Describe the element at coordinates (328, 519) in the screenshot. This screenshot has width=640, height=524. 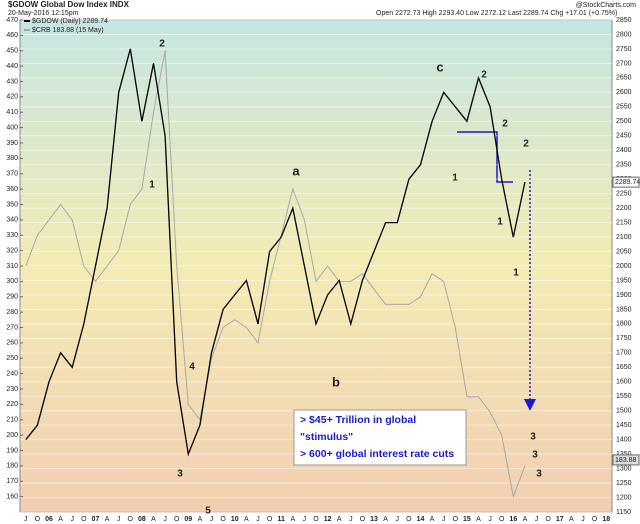
I see `x-tick-label: 12` at that location.